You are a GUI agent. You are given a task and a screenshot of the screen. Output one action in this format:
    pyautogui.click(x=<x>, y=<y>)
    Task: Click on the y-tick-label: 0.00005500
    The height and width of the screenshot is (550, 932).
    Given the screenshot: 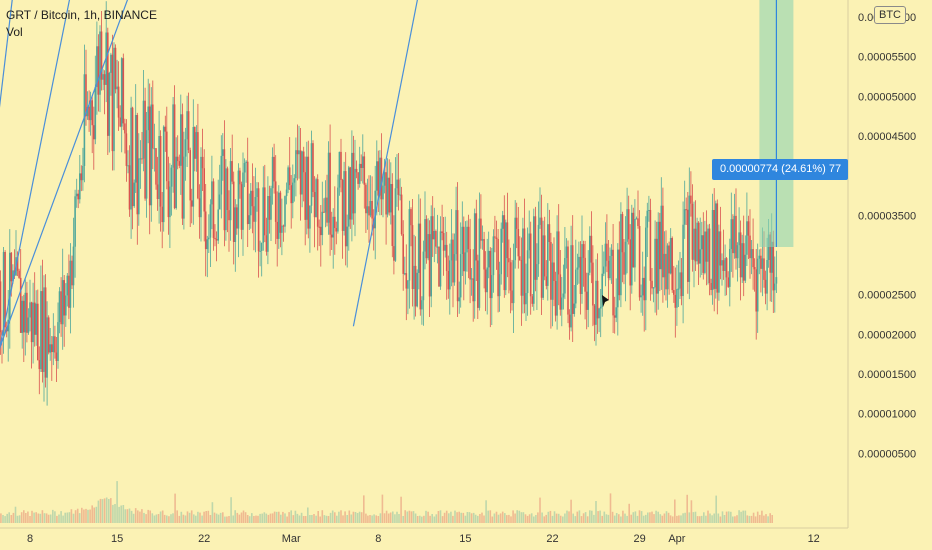 What is the action you would take?
    pyautogui.click(x=887, y=58)
    